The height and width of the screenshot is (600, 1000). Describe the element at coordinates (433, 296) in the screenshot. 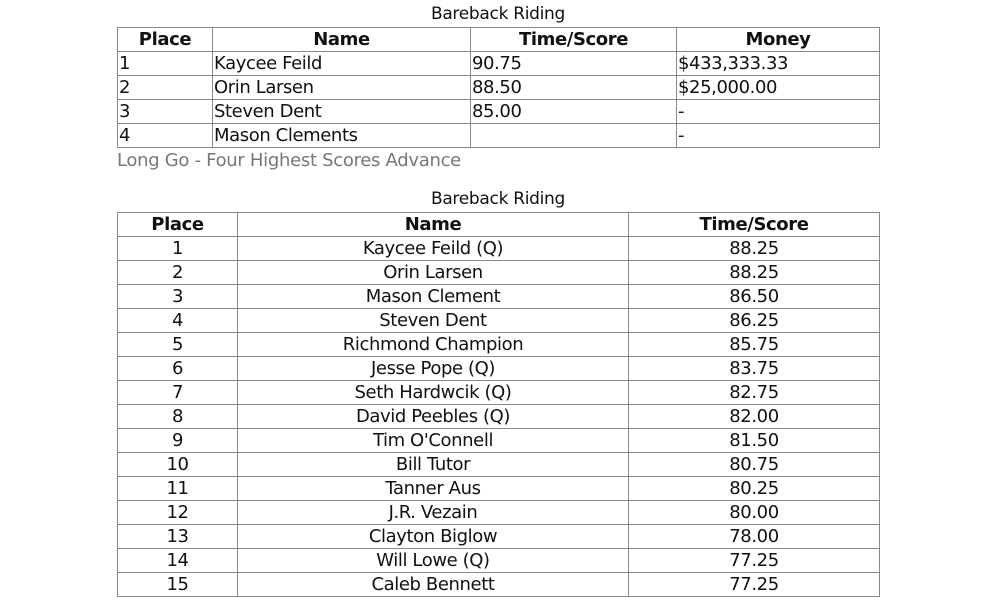

I see `table-cell: Mason Clement` at that location.